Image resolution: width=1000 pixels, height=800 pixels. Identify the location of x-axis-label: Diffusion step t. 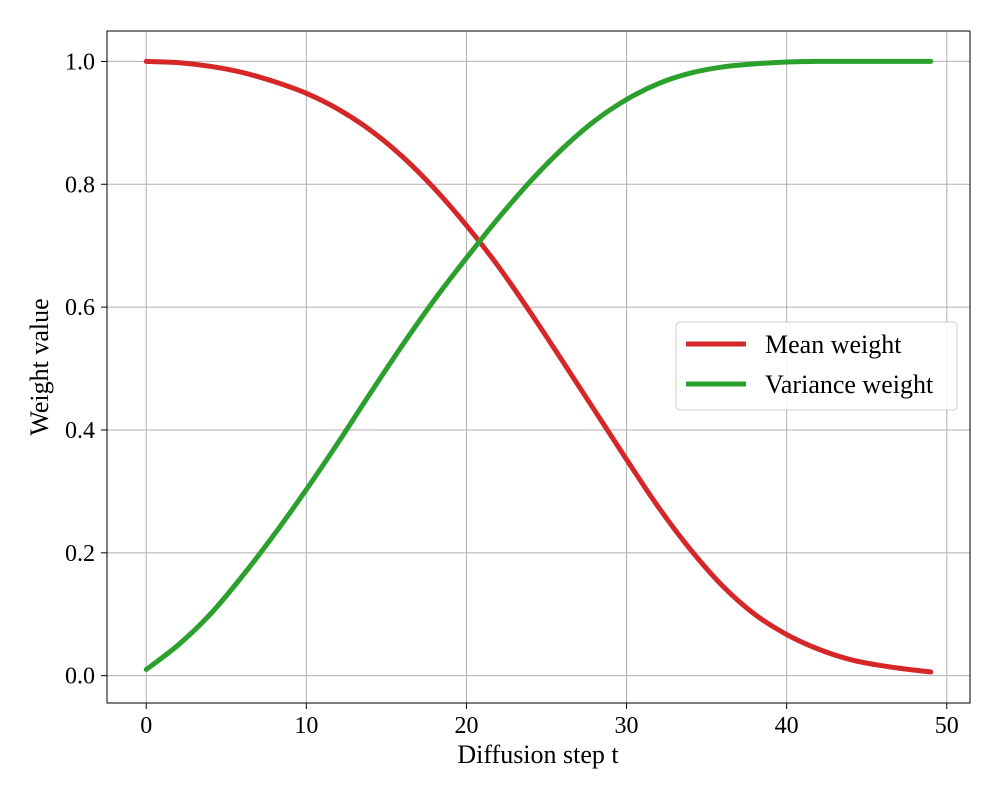
(538, 754).